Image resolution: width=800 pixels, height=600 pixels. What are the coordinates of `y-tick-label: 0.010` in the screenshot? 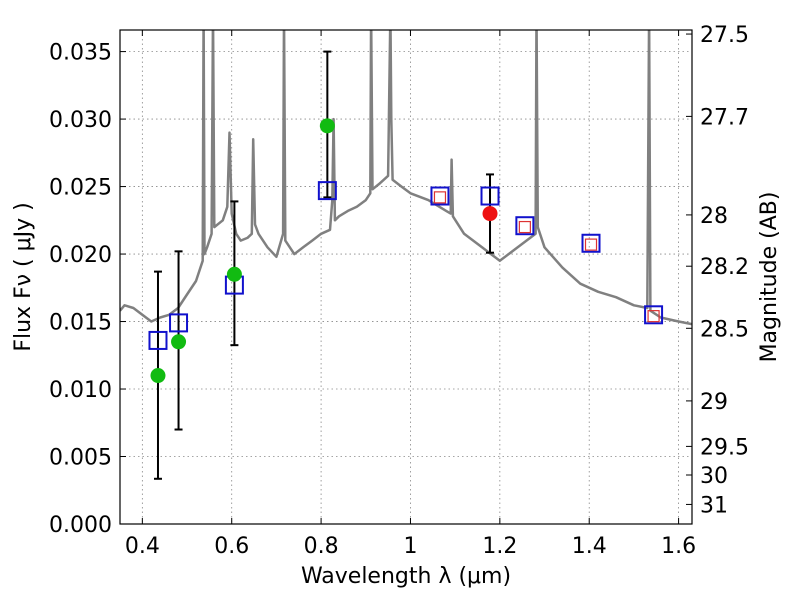 It's located at (80, 390).